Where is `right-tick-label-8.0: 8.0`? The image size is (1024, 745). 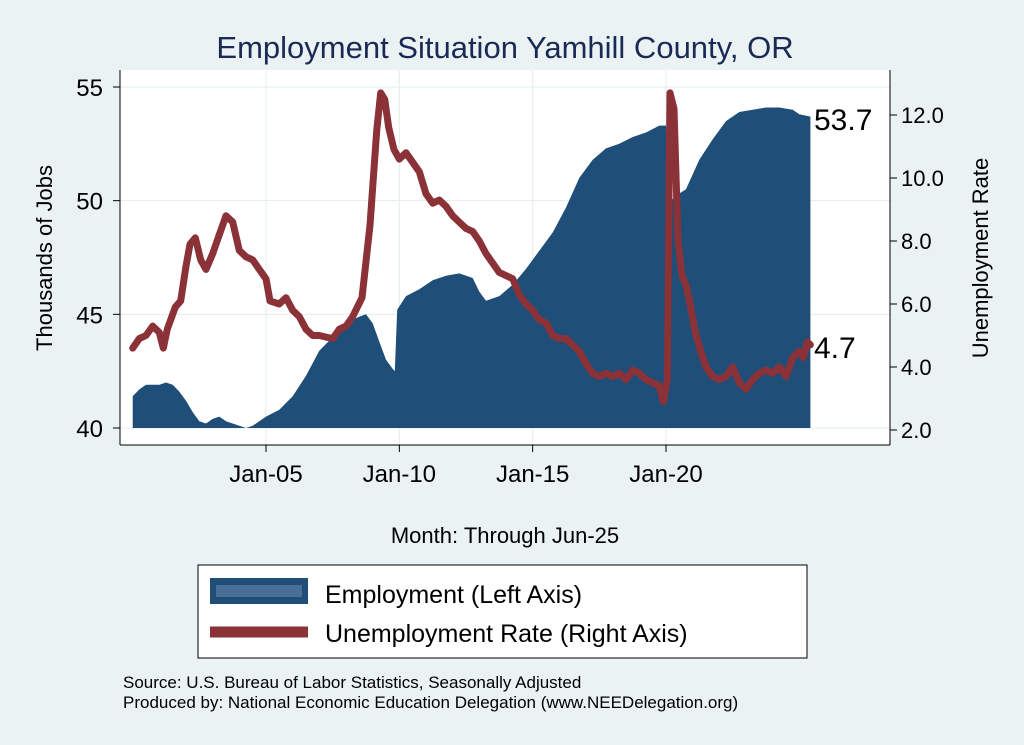 right-tick-label-8.0: 8.0 is located at coordinates (916, 241).